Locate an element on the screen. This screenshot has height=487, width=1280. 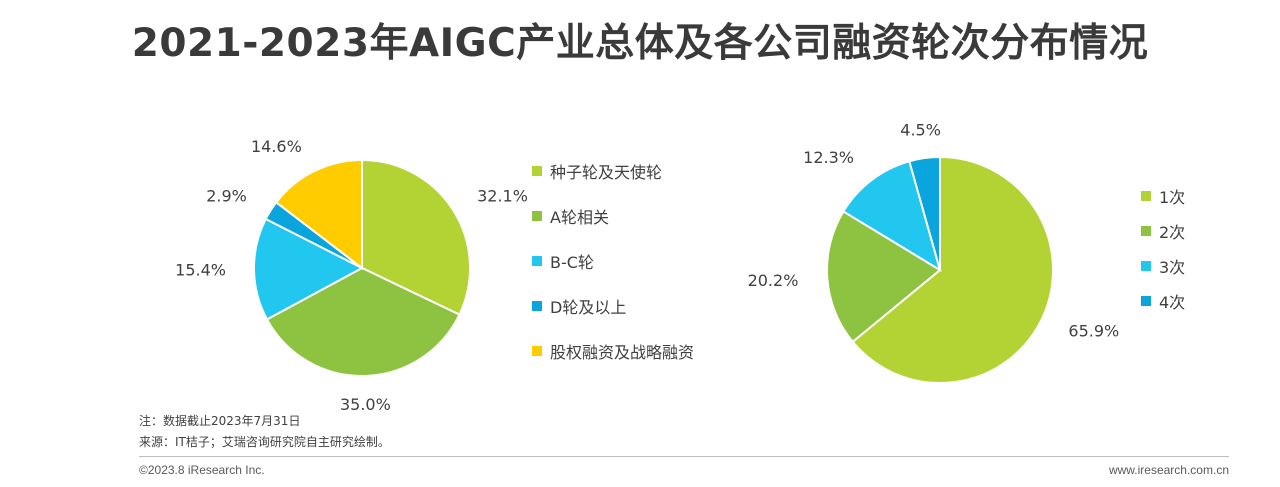
legend-item: D轮及以上 is located at coordinates (579, 306).